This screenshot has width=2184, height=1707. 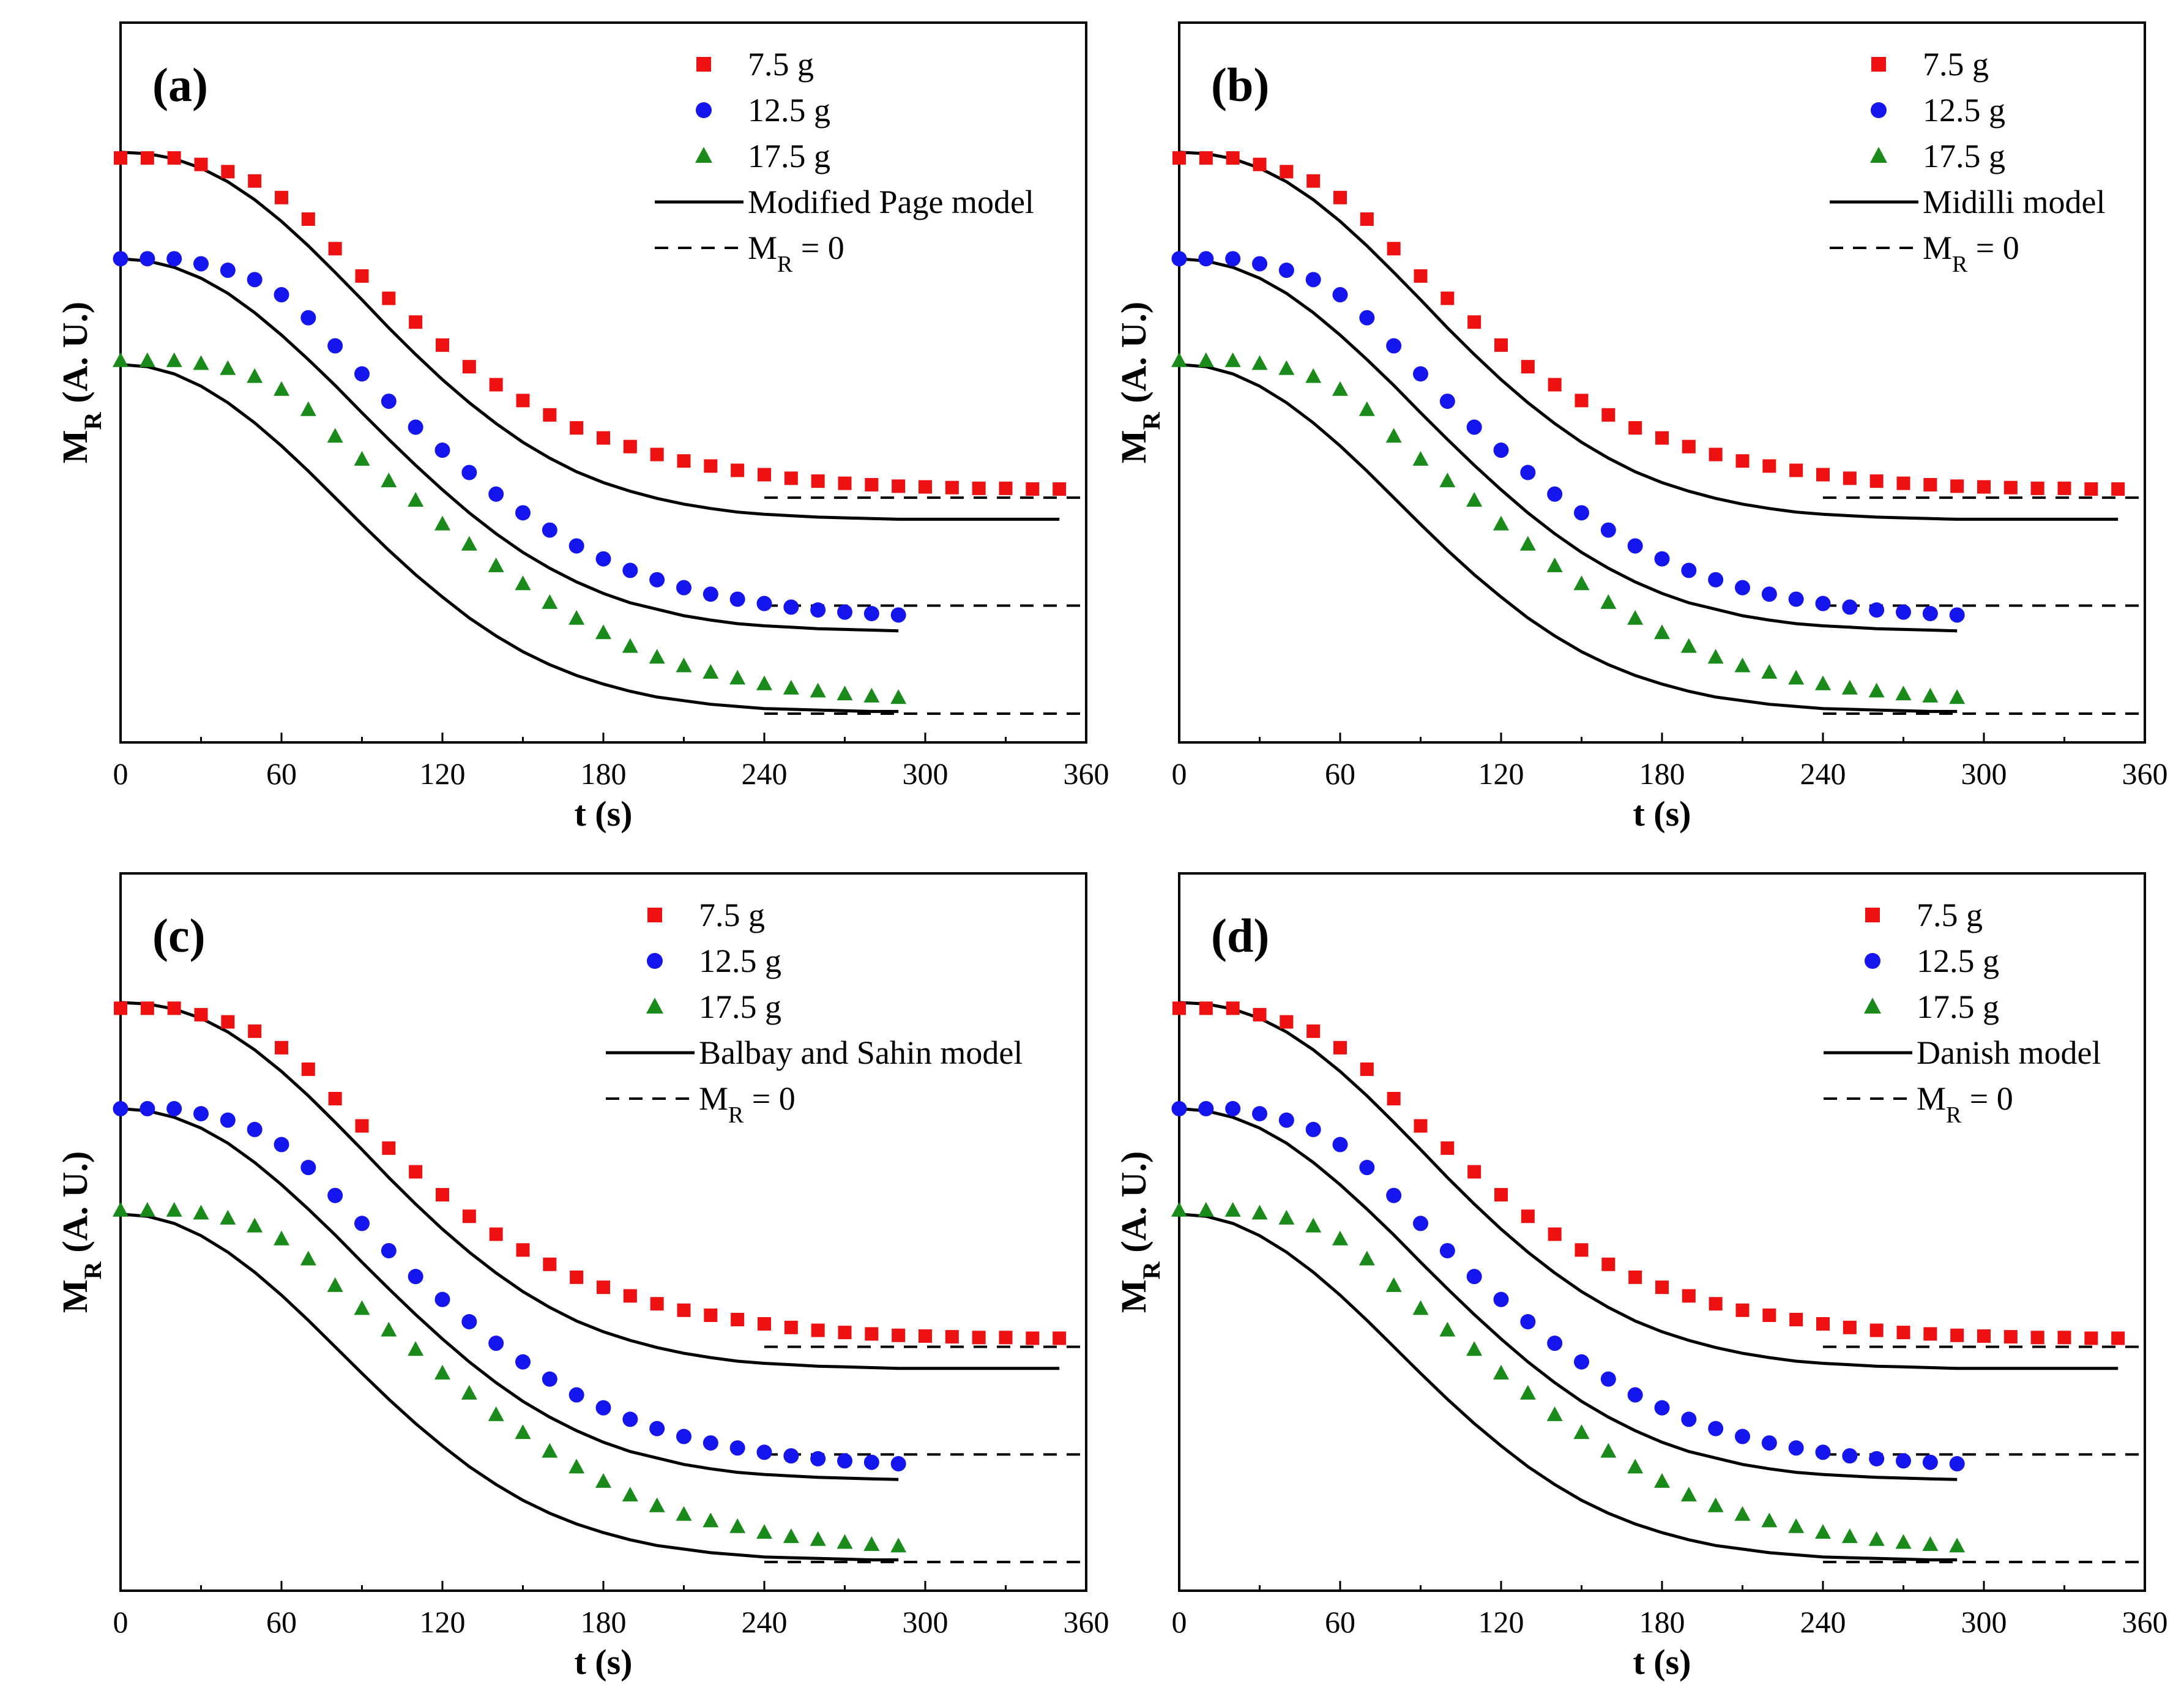 I want to click on y-axis-title: MR (A. U.), so click(x=1139, y=382).